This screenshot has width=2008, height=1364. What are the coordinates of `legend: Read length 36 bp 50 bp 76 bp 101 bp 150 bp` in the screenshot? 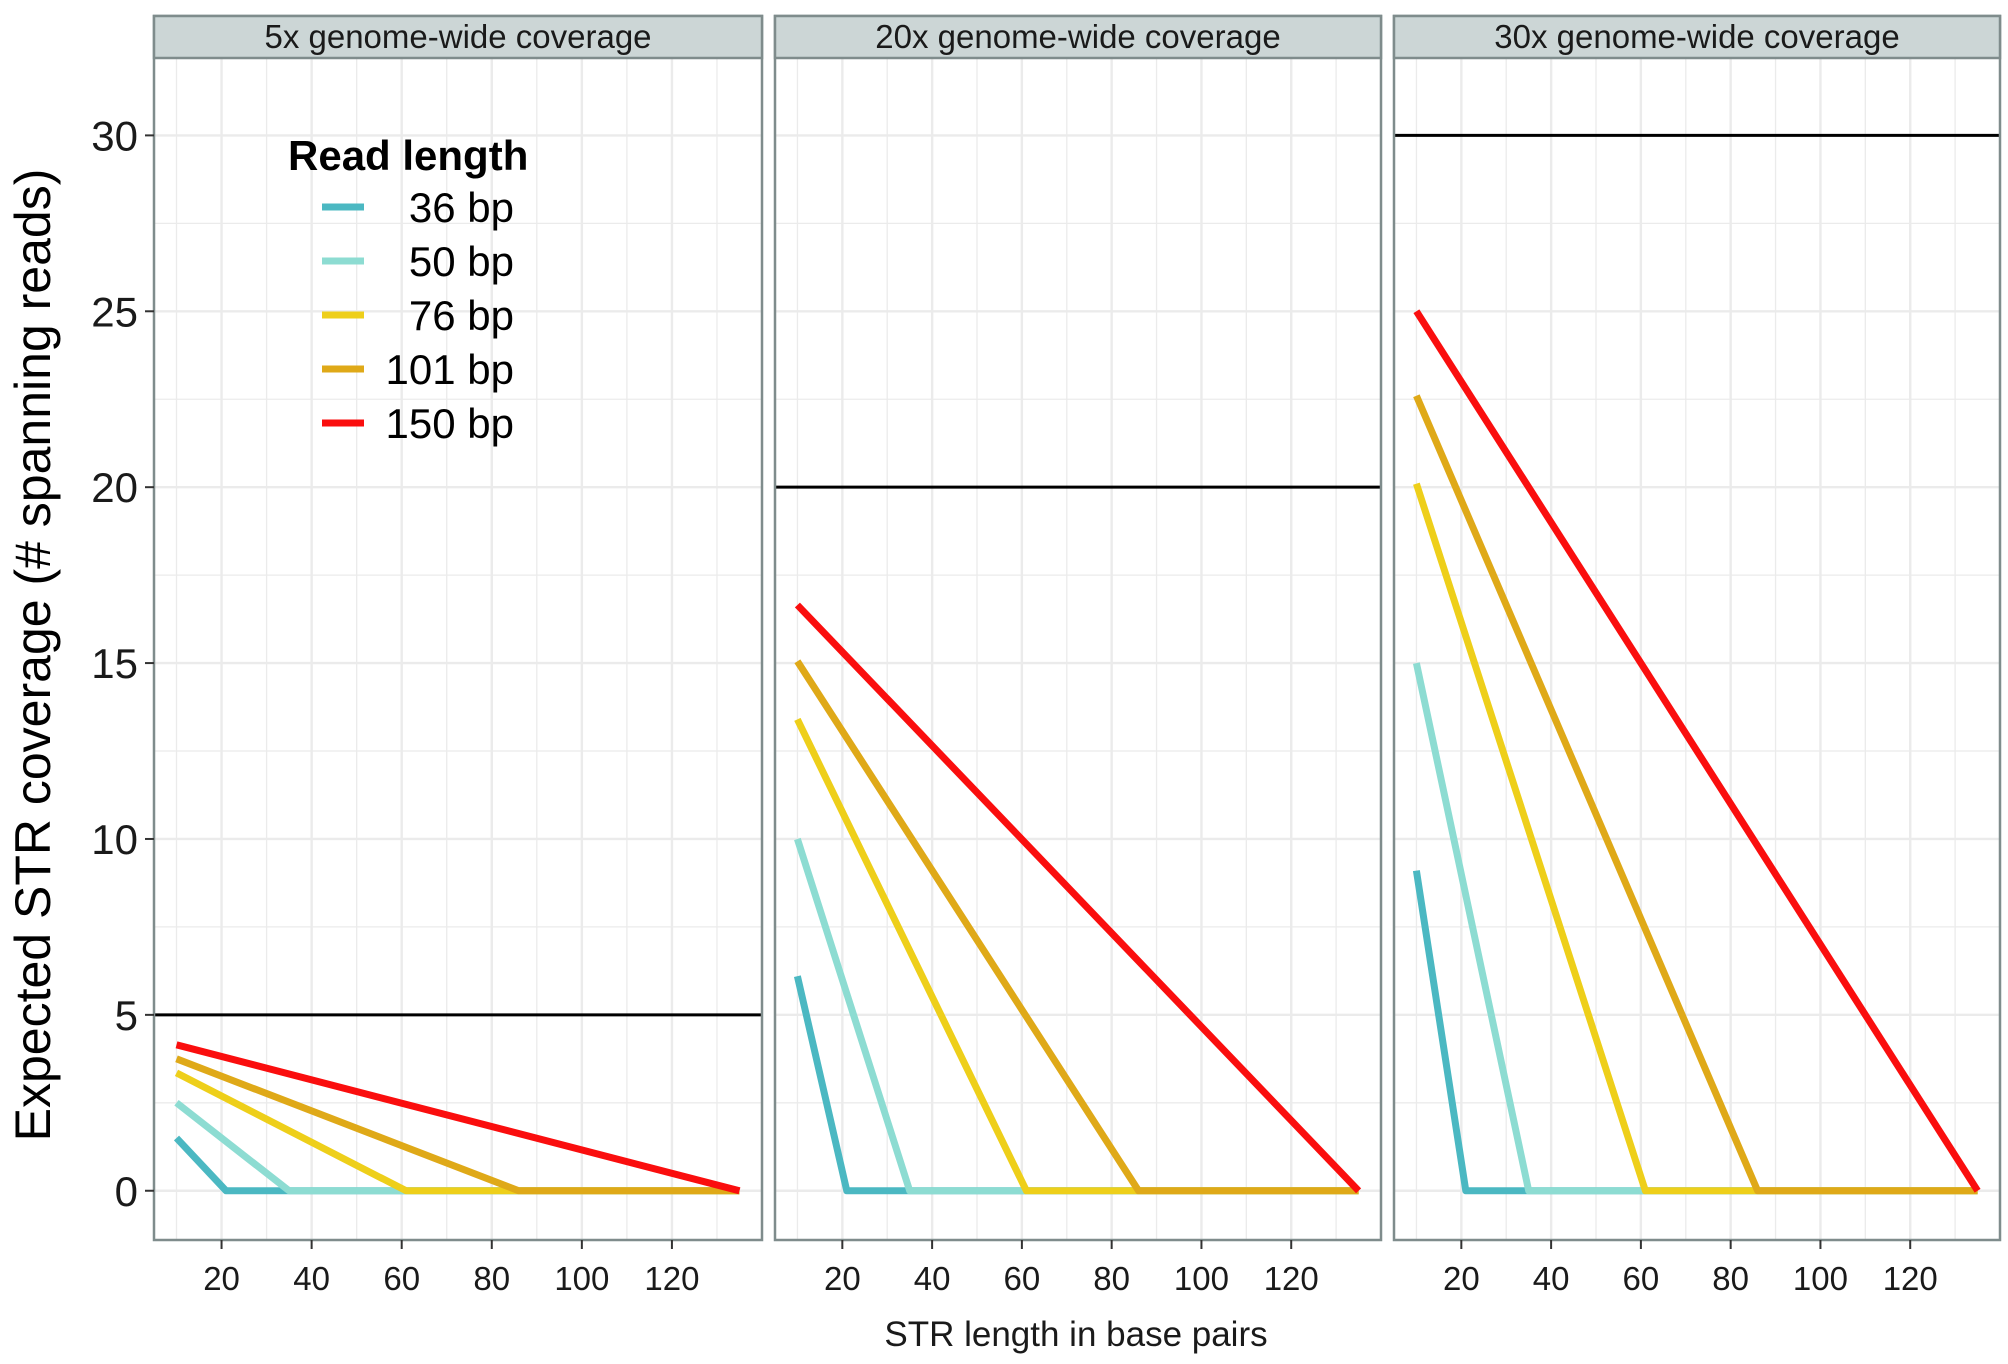 It's located at (408, 289).